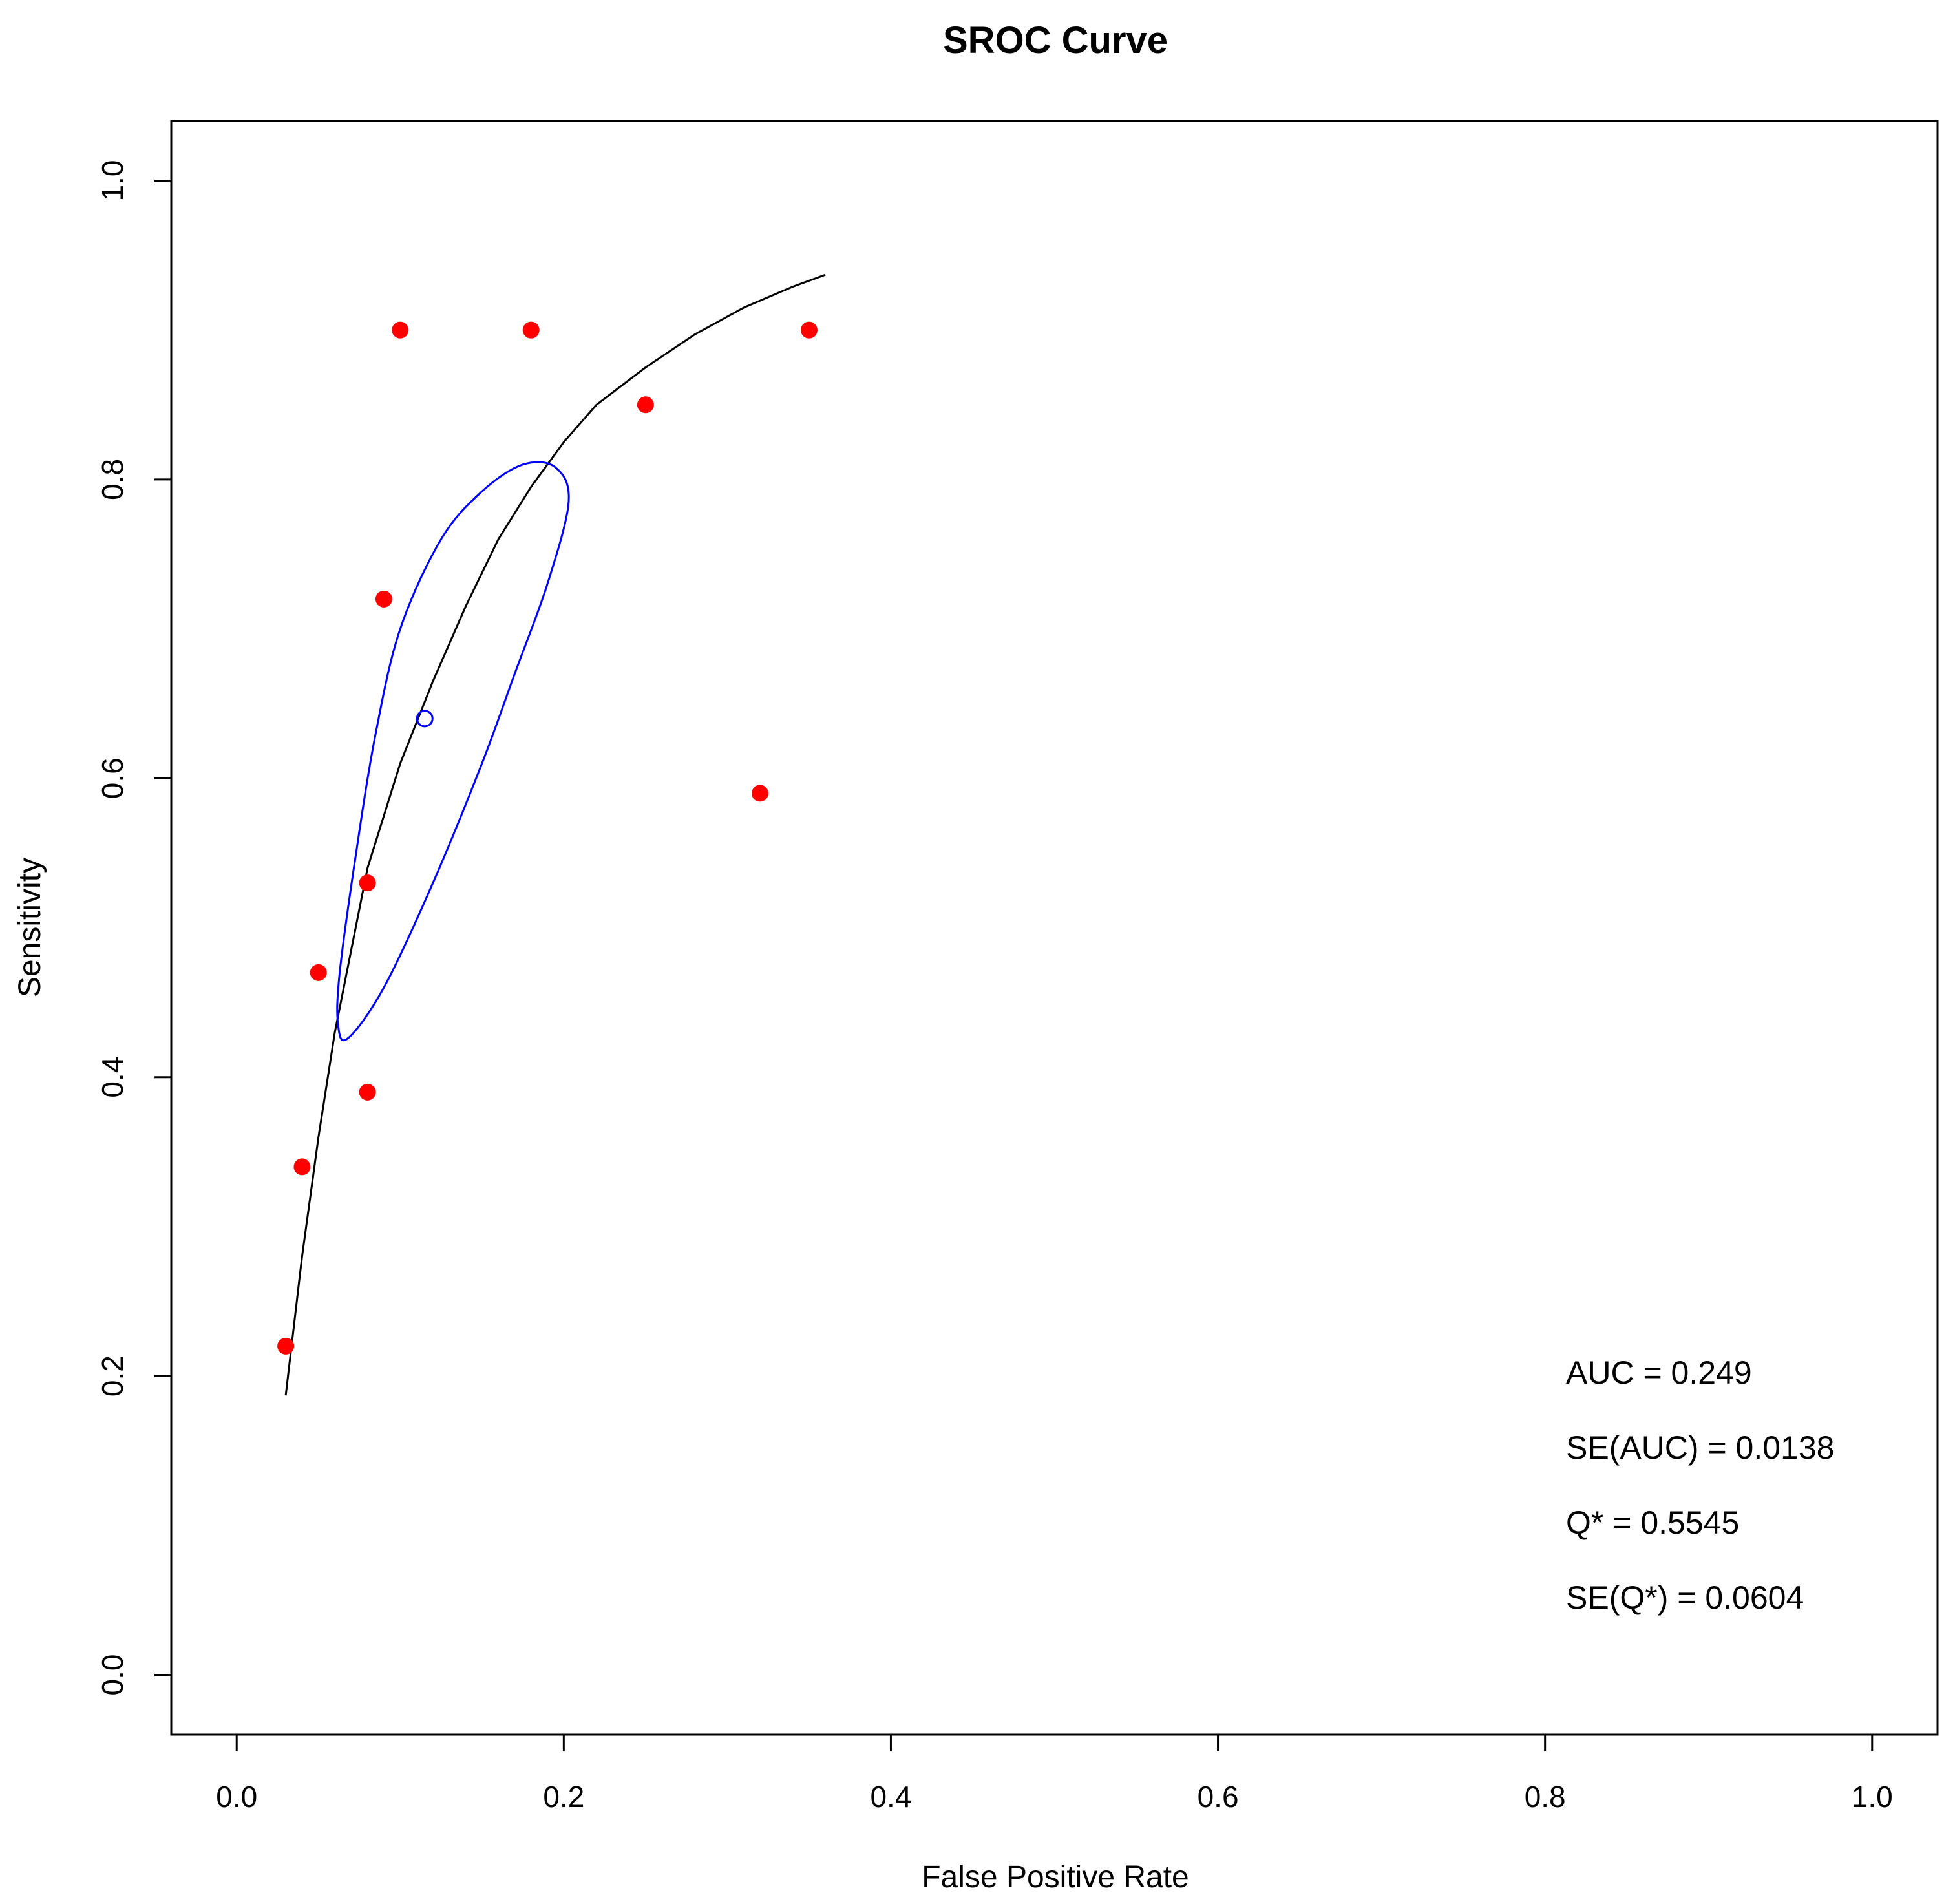  What do you see at coordinates (1685, 1598) in the screenshot?
I see `se-q-star-annotation: SE(Q*) = 0.0604` at bounding box center [1685, 1598].